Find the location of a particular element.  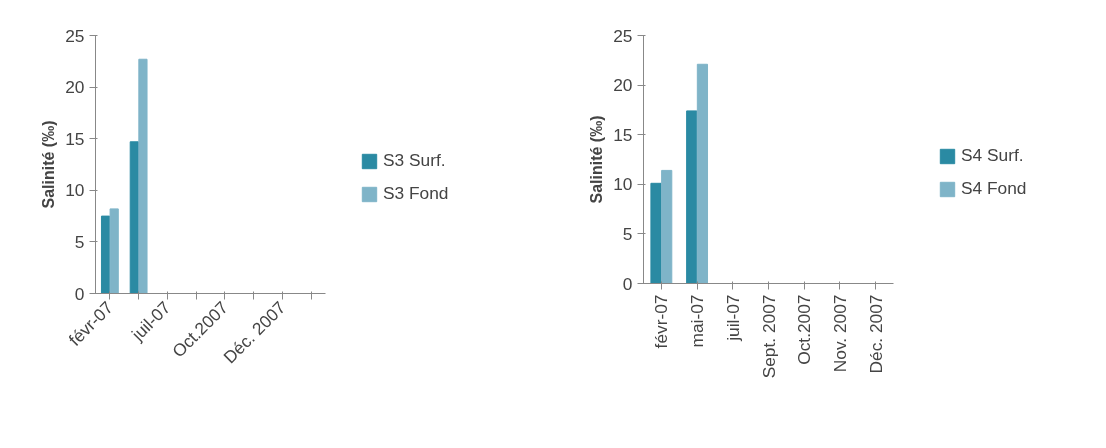

x-tick-label: Sept. 2007 is located at coordinates (768, 336).